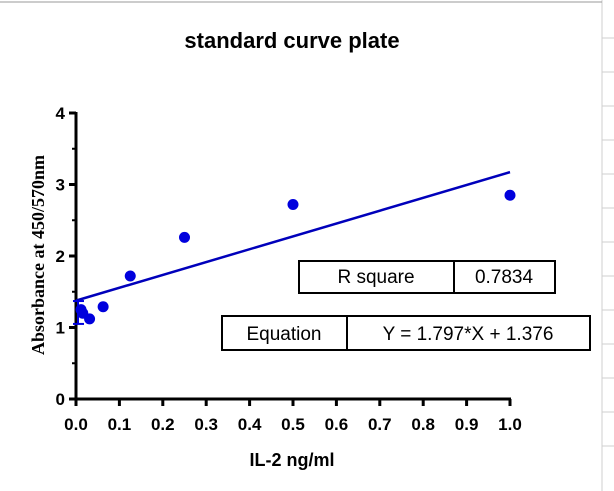  I want to click on r-square-box: R square 0.7834, so click(427, 277).